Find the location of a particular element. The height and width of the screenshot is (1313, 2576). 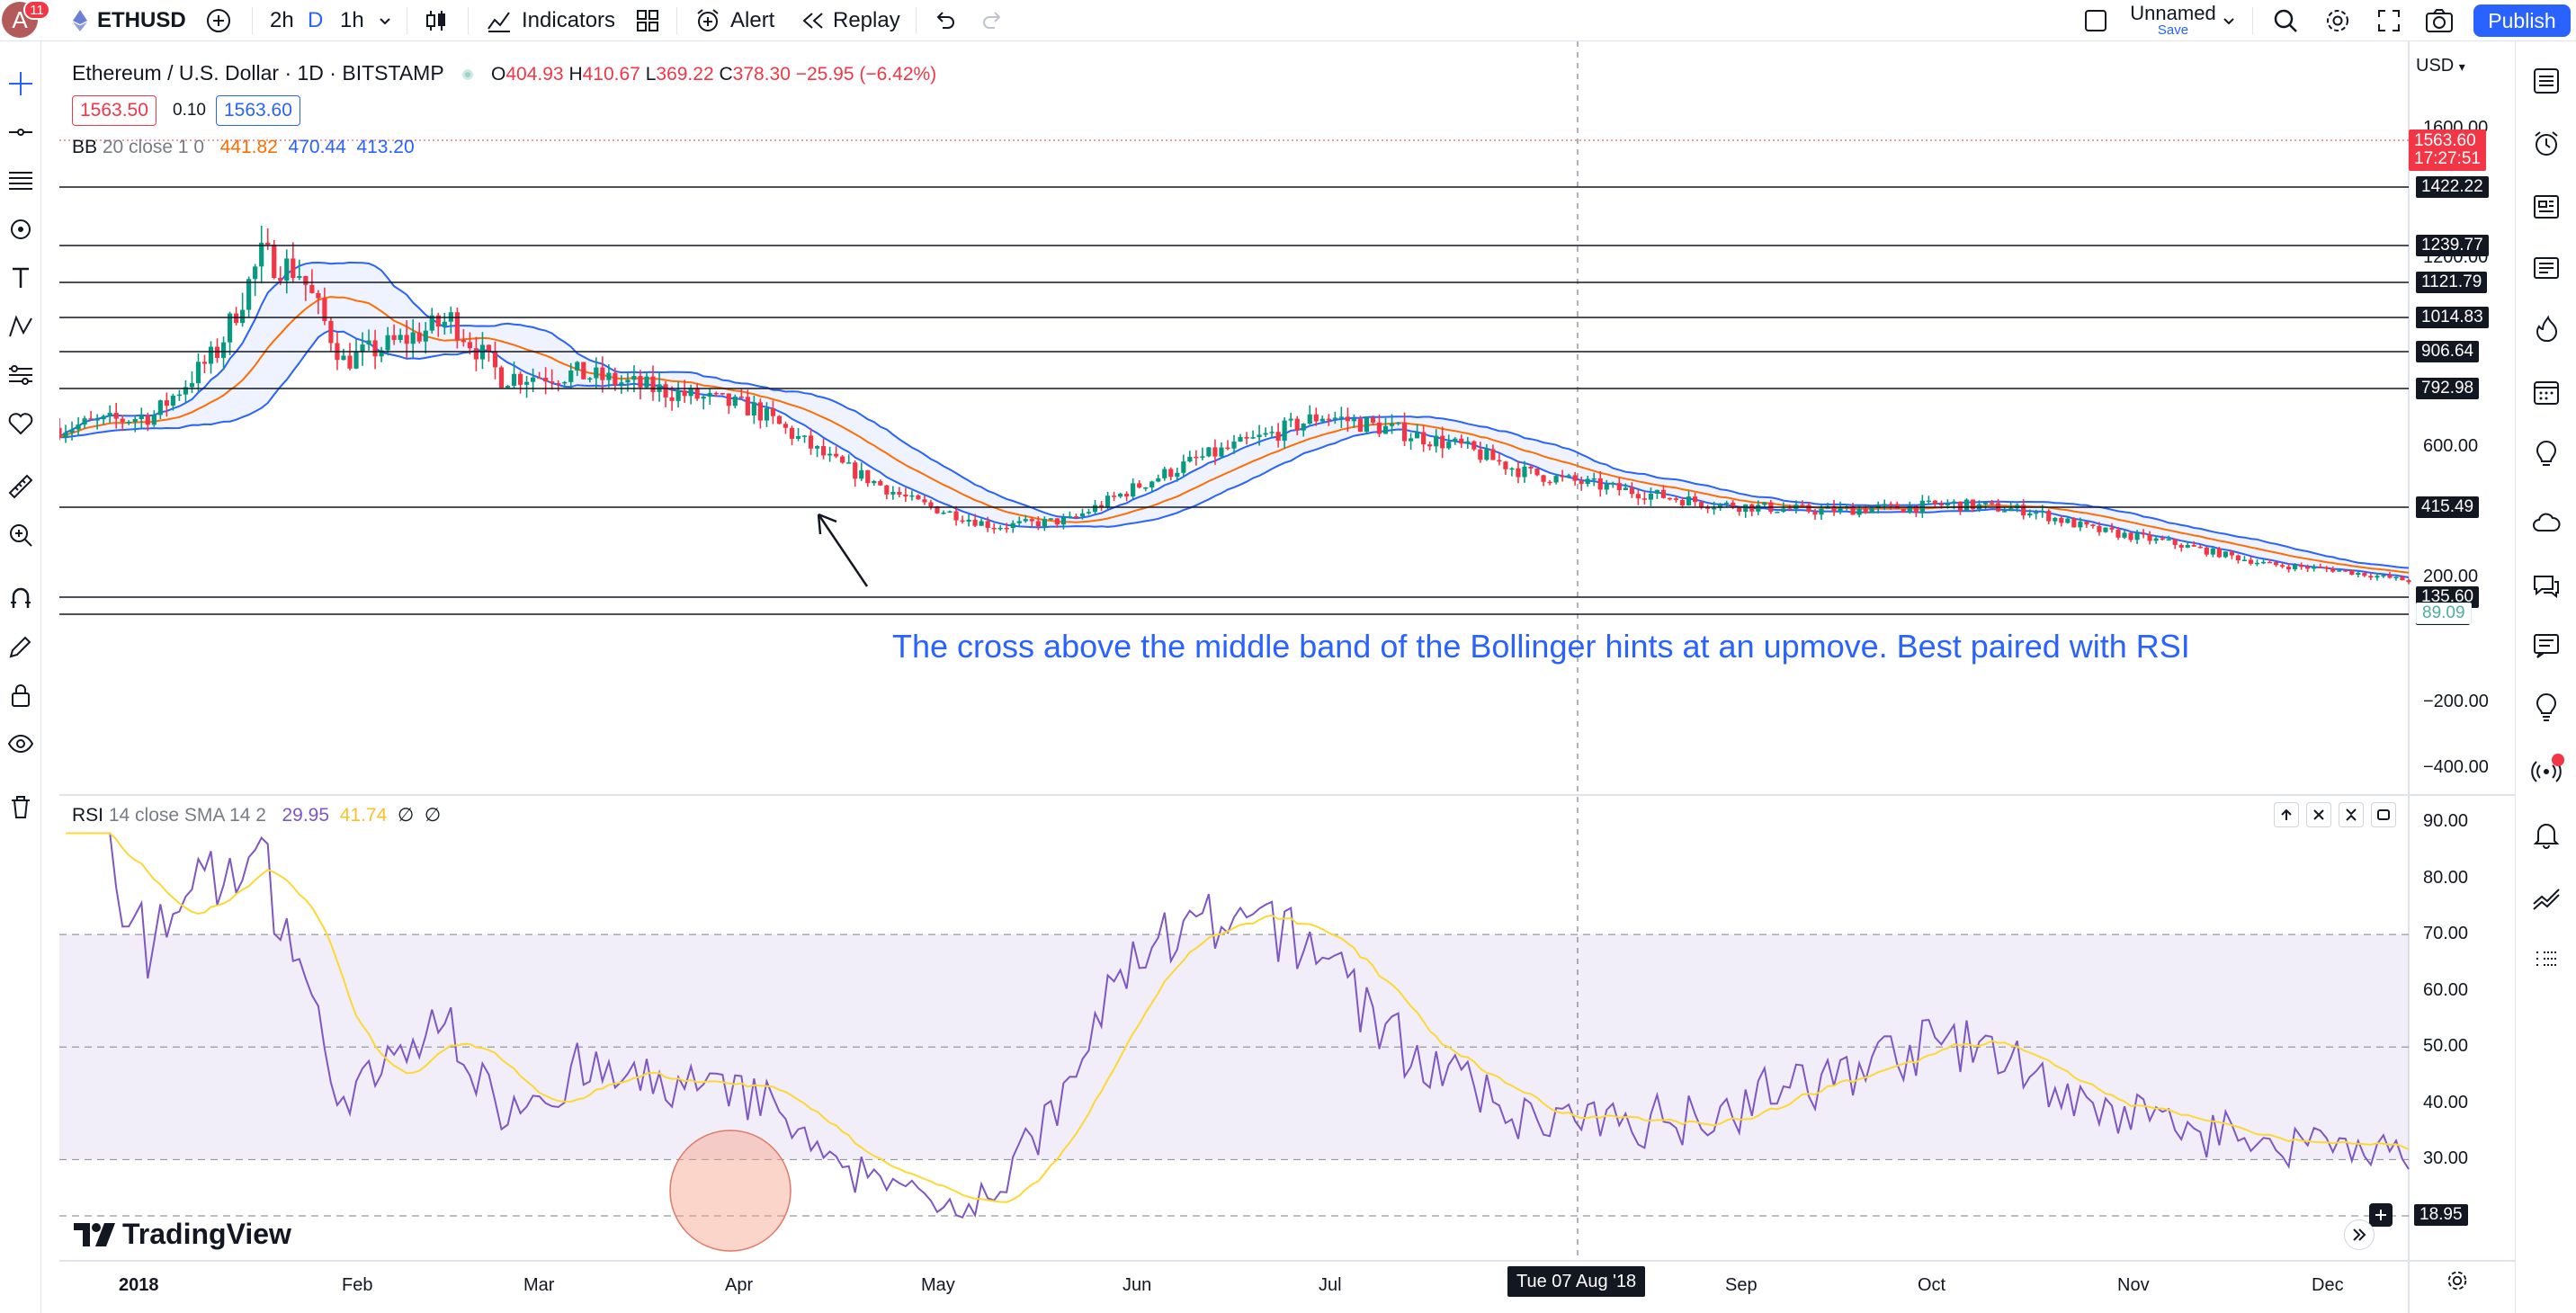

tradingview-watermark: TradingView is located at coordinates (182, 1234).